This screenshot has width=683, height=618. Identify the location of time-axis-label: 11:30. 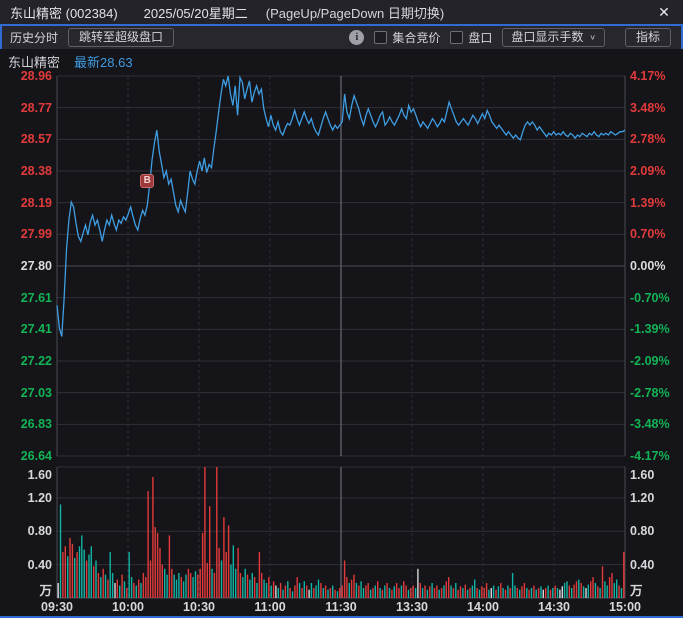
(341, 607).